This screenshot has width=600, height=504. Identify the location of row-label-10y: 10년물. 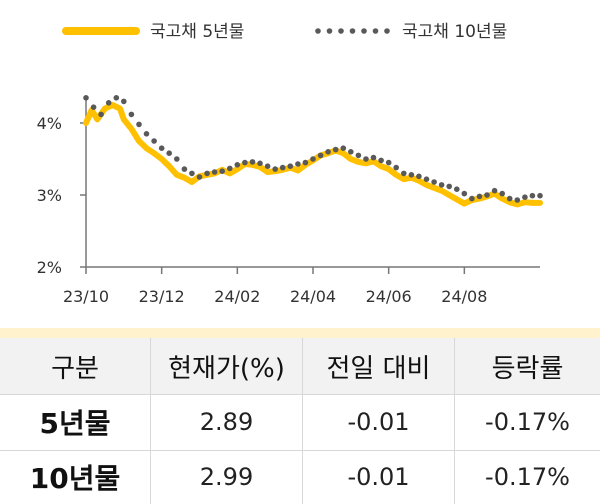
(75, 478).